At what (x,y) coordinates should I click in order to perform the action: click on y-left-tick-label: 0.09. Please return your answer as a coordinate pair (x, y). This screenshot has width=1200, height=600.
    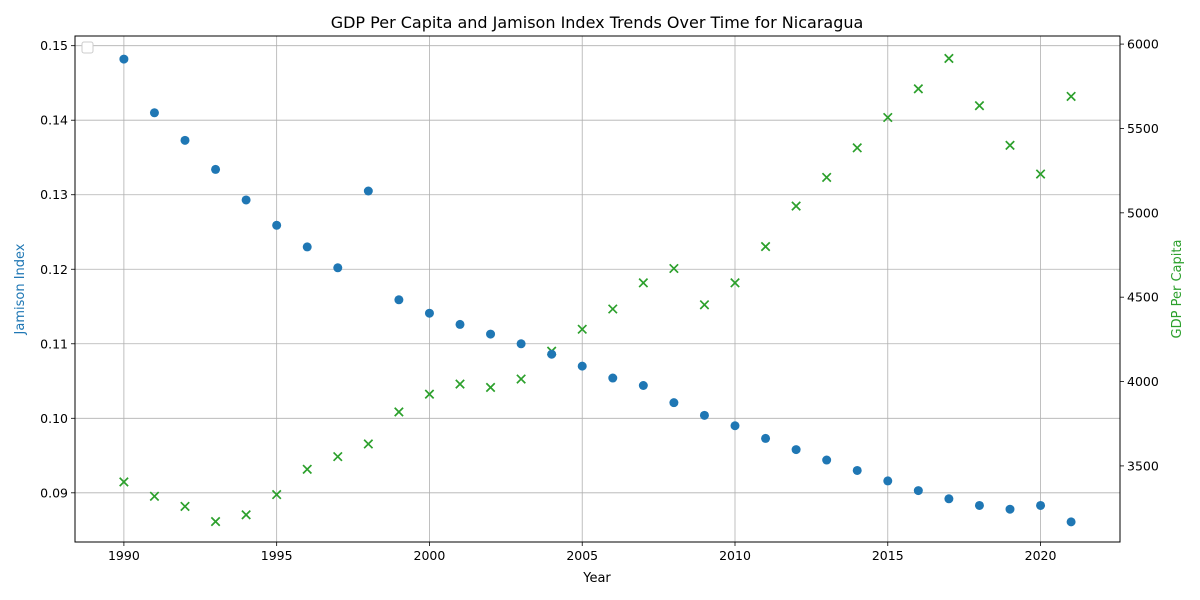
    Looking at the image, I should click on (54, 492).